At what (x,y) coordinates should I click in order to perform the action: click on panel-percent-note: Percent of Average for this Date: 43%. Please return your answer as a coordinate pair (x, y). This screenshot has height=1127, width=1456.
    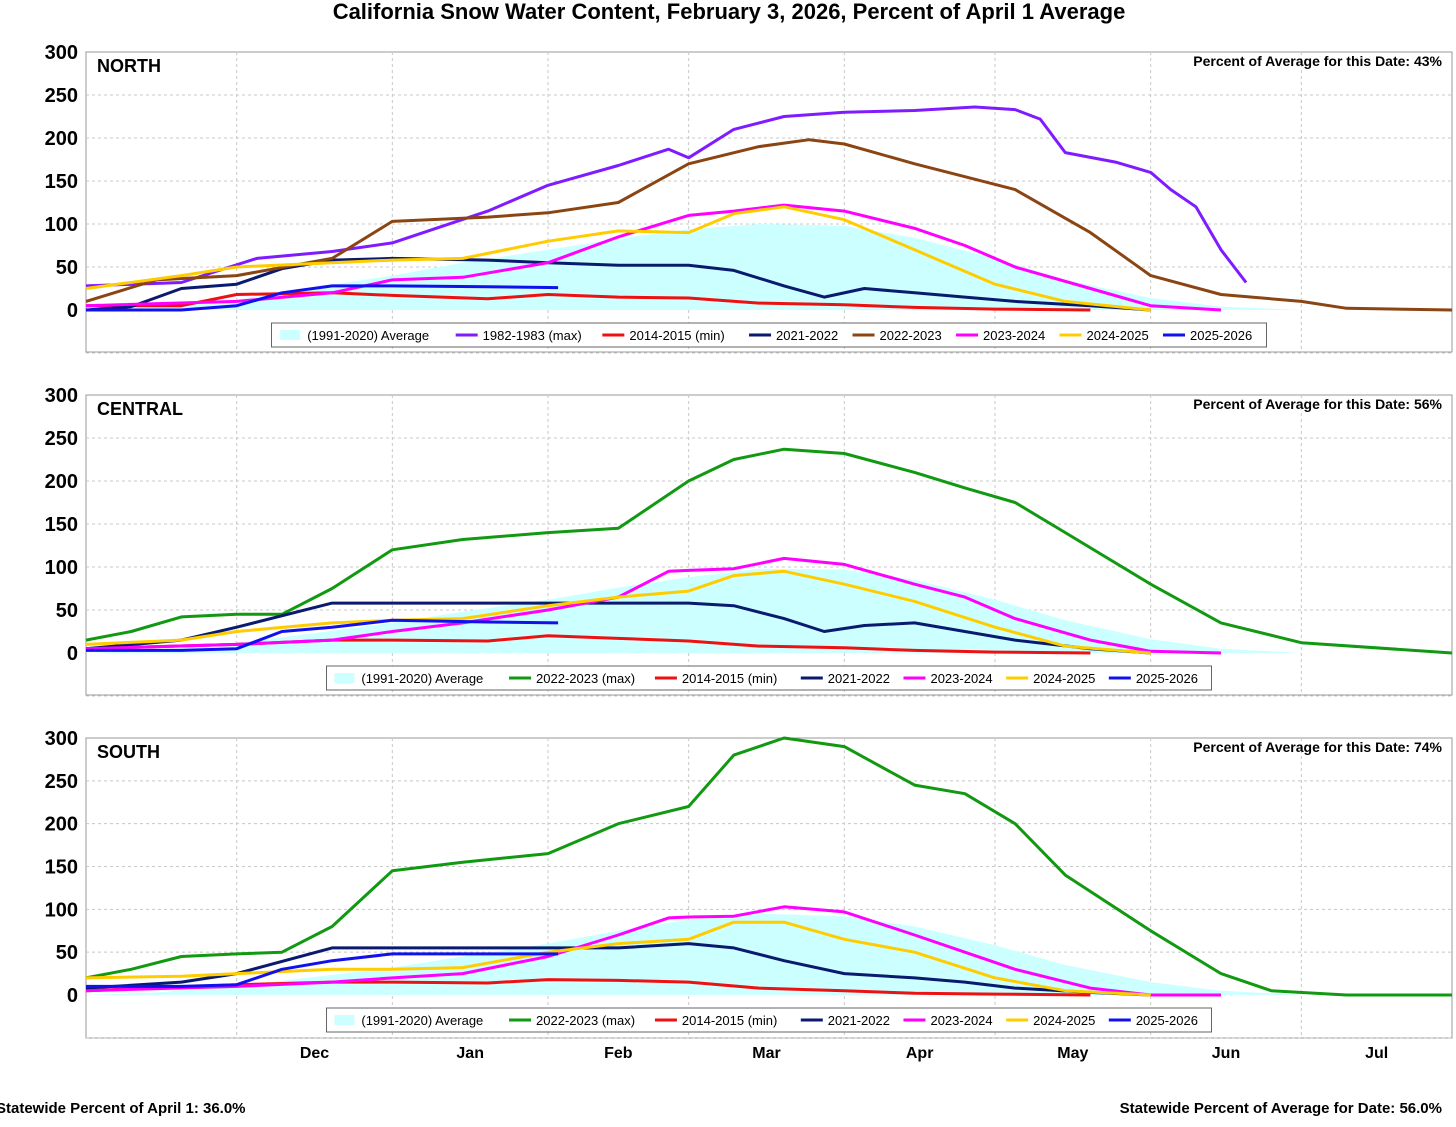
    Looking at the image, I should click on (1317, 61).